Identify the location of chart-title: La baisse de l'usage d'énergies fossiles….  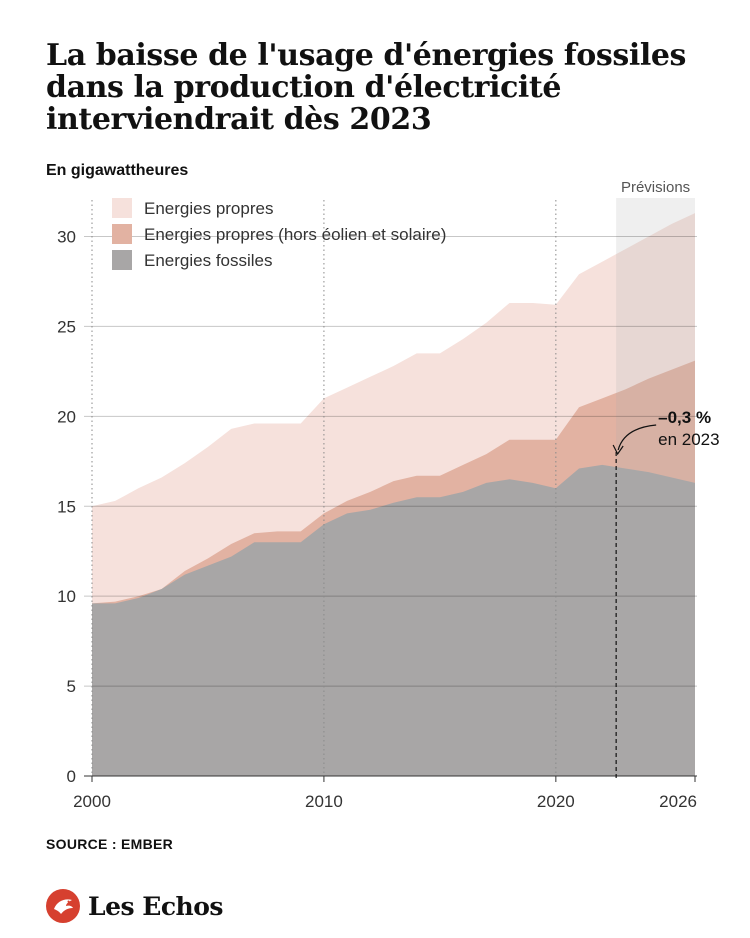
(366, 87).